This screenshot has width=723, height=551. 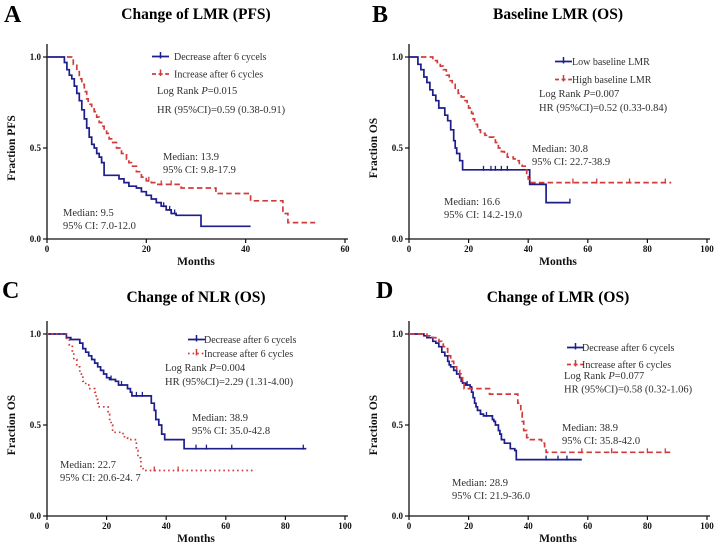 I want to click on panel-c-letter: C, so click(x=11, y=291).